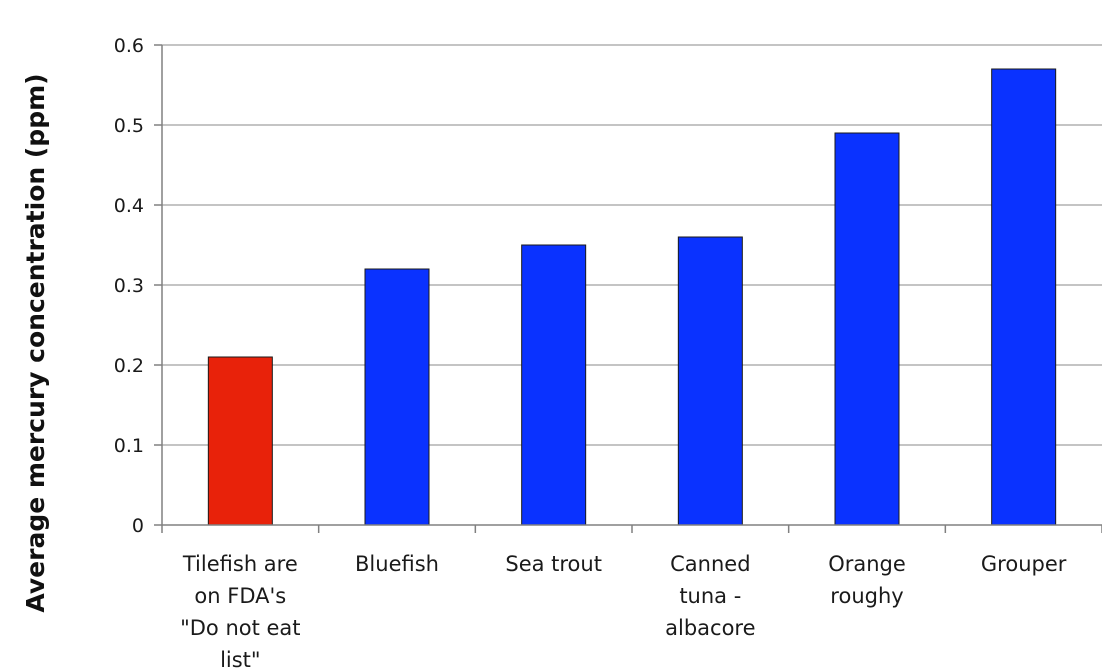  I want to click on x-category-label-line: Grouper, so click(1024, 564).